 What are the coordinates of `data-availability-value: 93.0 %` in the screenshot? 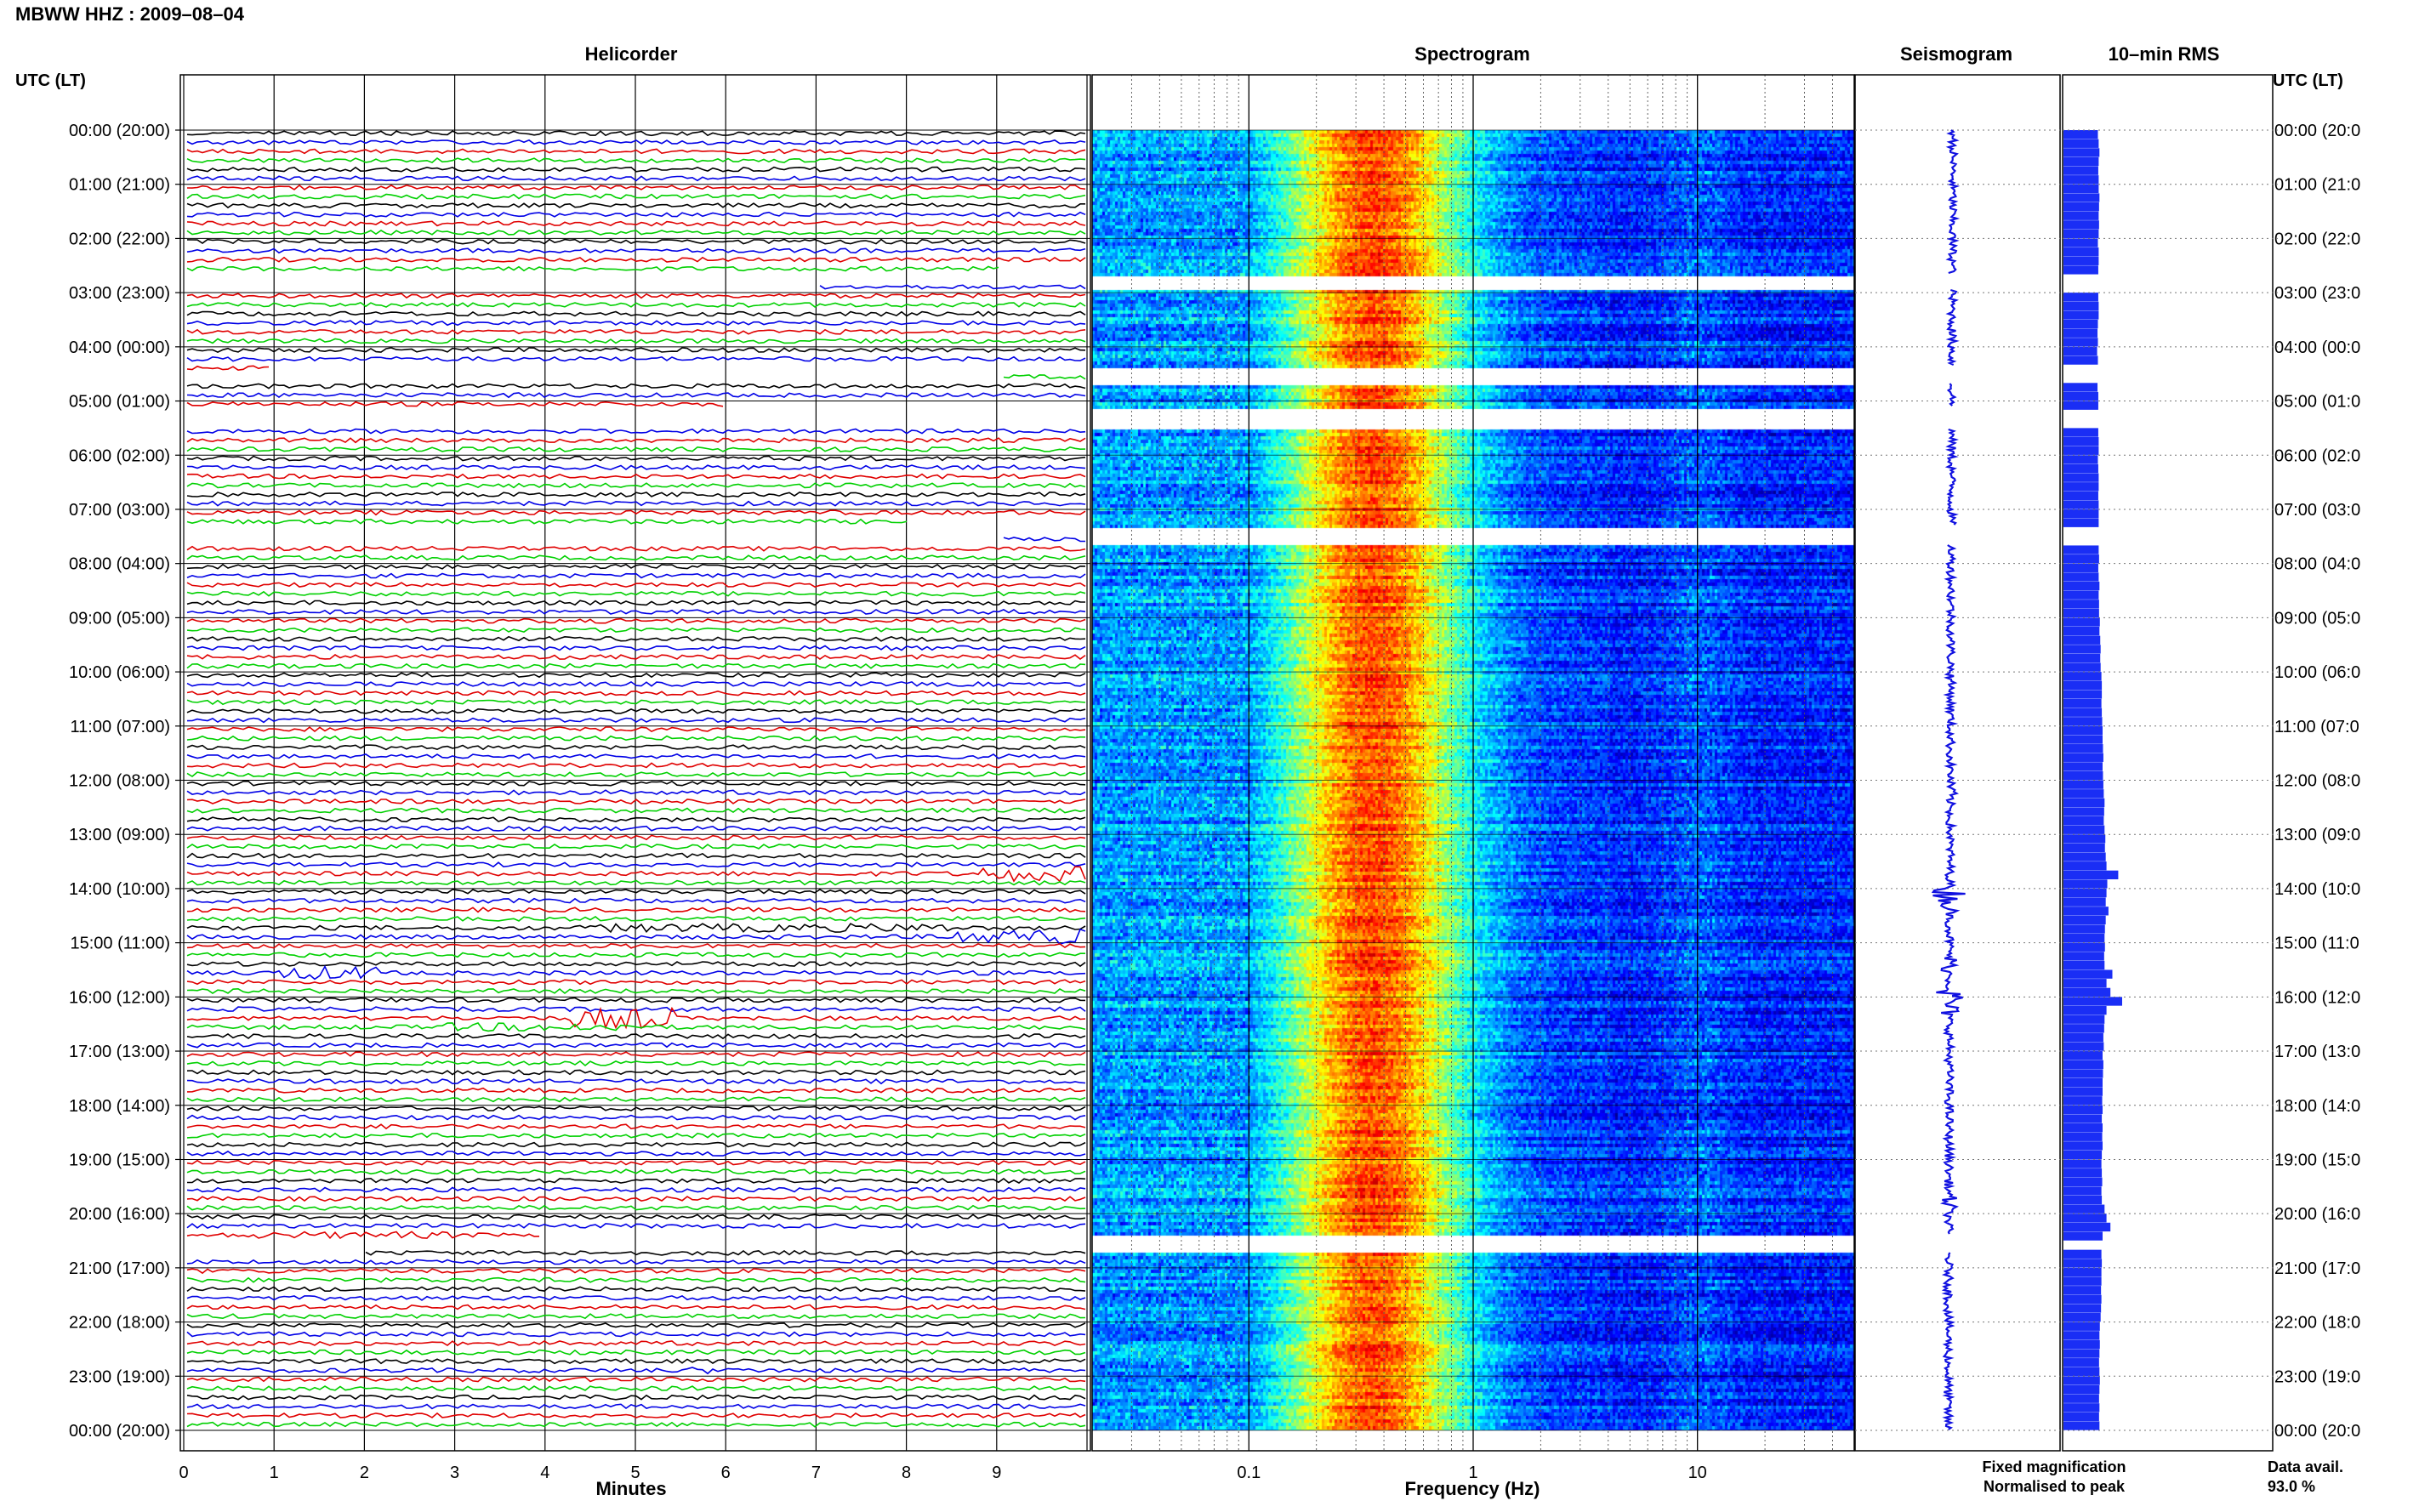 It's located at (2291, 1486).